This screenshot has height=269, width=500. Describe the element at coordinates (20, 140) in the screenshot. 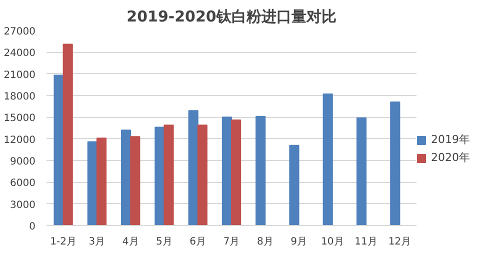

I see `y-tick-label: 12000` at that location.